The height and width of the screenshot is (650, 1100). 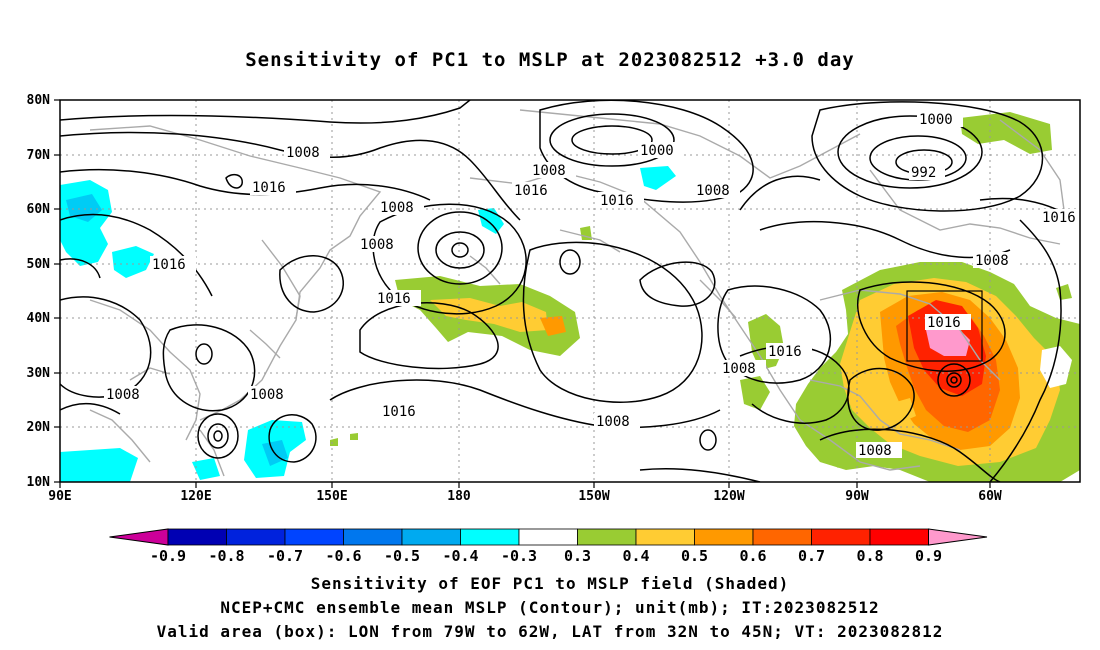 I want to click on colorbar-tick-label: 0.8, so click(x=869, y=556).